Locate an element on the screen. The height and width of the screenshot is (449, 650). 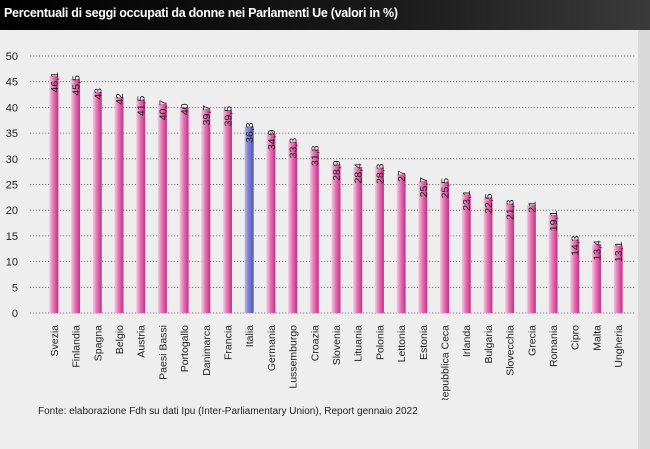
y-tick-label: 30 is located at coordinates (12, 160).